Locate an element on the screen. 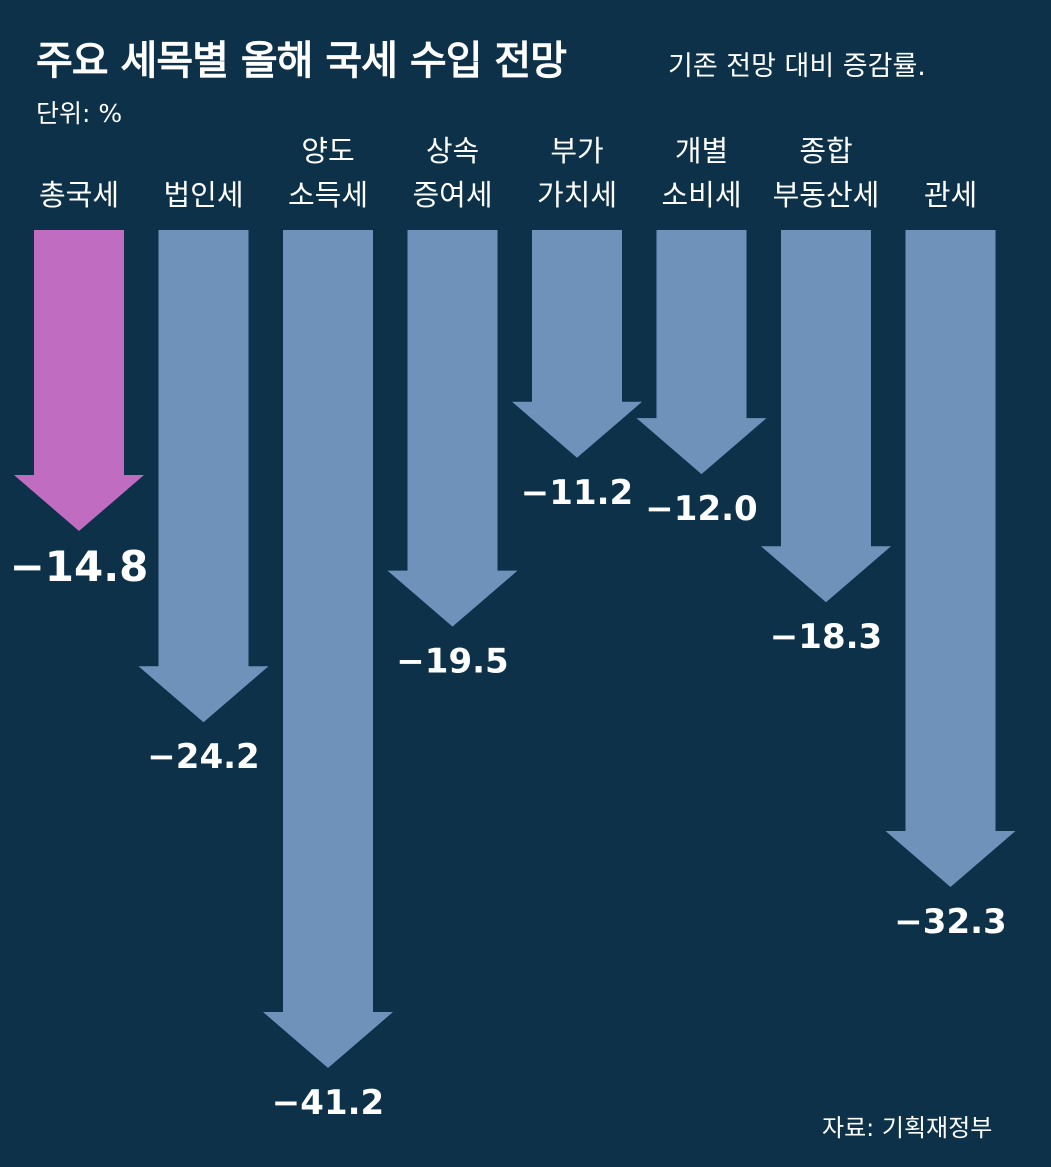 Image resolution: width=1051 pixels, height=1167 pixels. category-label: 총국세 is located at coordinates (79, 195).